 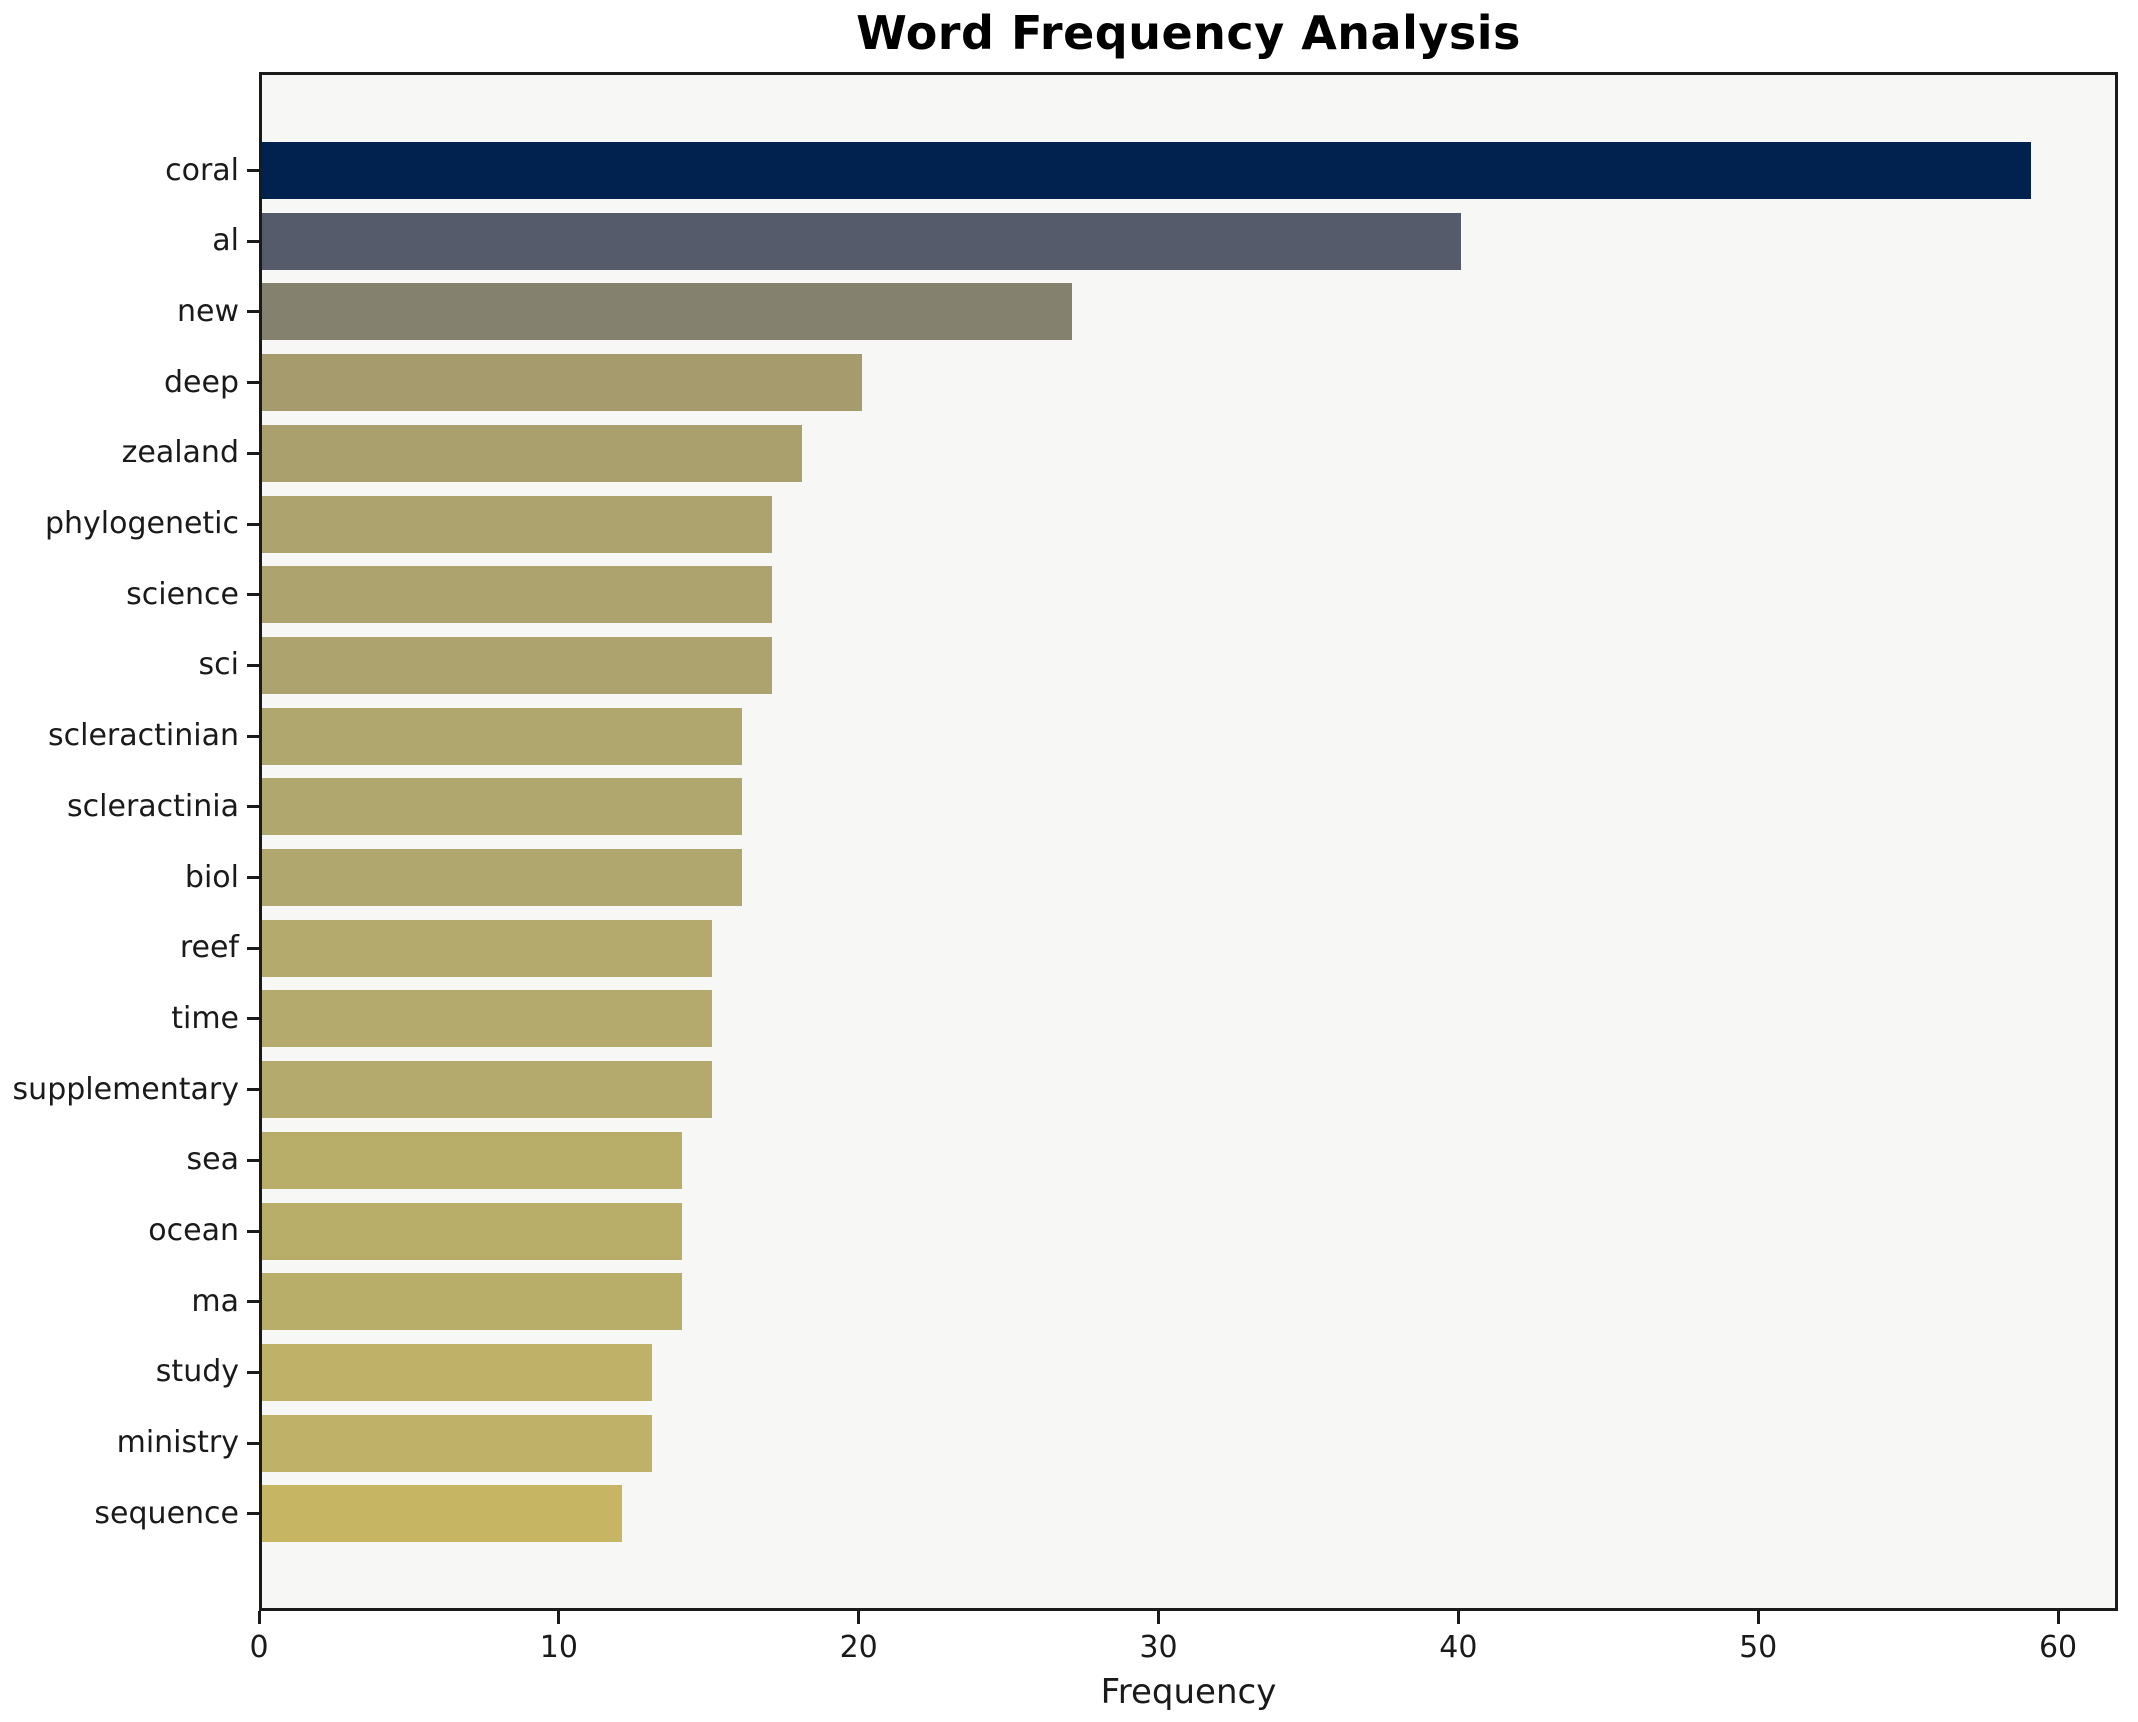 I want to click on y-tick-label: phylogenetic, so click(x=141, y=523).